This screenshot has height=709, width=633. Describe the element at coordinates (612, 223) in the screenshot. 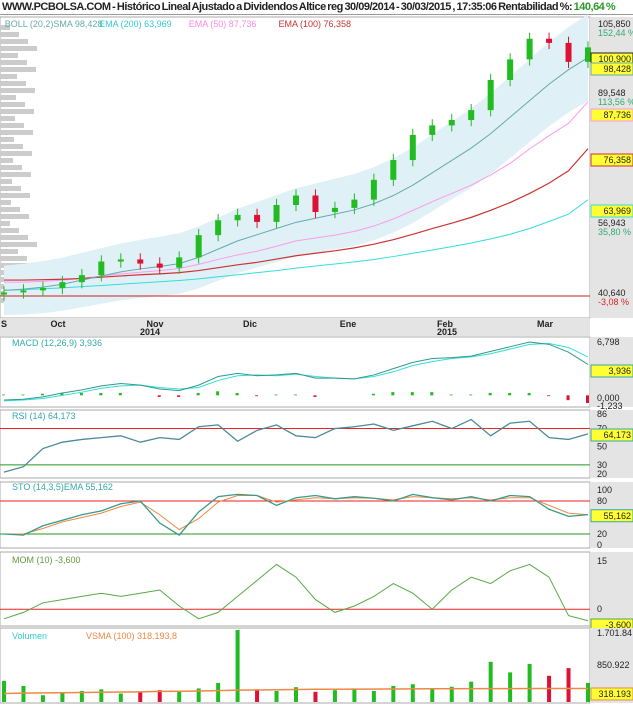

I see `price-label: 56,943` at that location.